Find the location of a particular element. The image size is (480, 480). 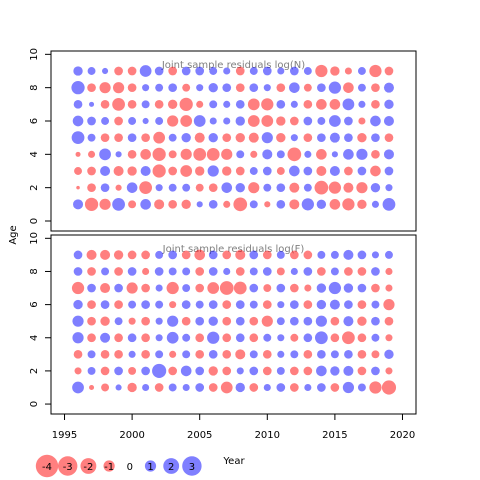

y-tick-label: 8 is located at coordinates (34, 271).